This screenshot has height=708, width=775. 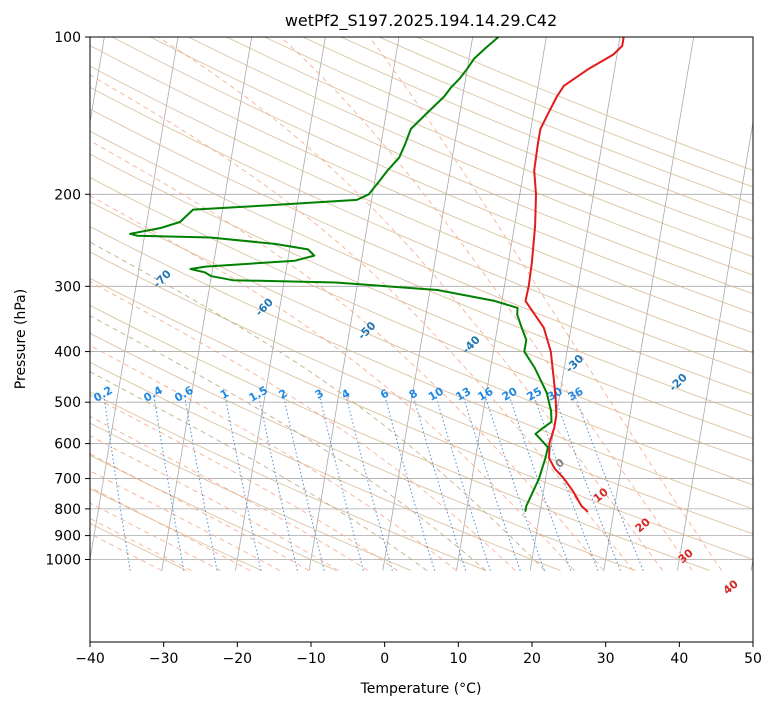 What do you see at coordinates (67, 480) in the screenshot?
I see `y-tick-label: 700` at bounding box center [67, 480].